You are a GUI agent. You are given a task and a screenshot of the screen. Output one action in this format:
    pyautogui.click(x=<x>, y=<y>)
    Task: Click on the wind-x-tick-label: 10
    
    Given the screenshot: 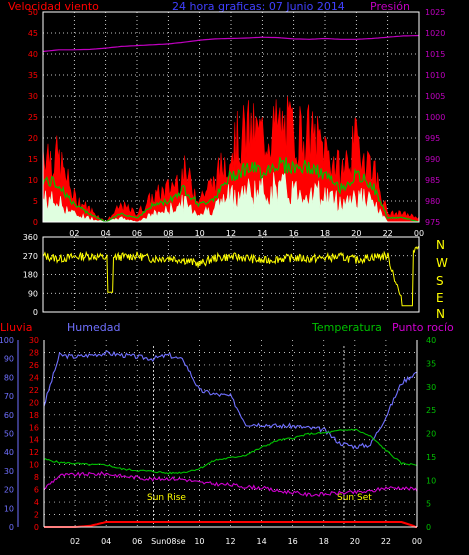 What is the action you would take?
    pyautogui.click(x=200, y=233)
    